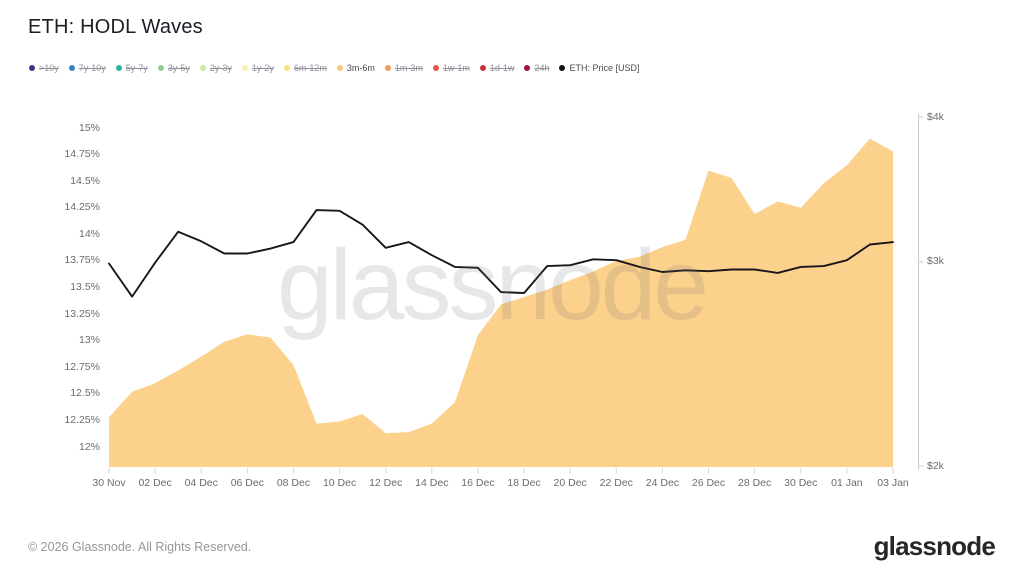 This screenshot has height=576, width=1024. I want to click on legend-label: 1d-1w, so click(502, 68).